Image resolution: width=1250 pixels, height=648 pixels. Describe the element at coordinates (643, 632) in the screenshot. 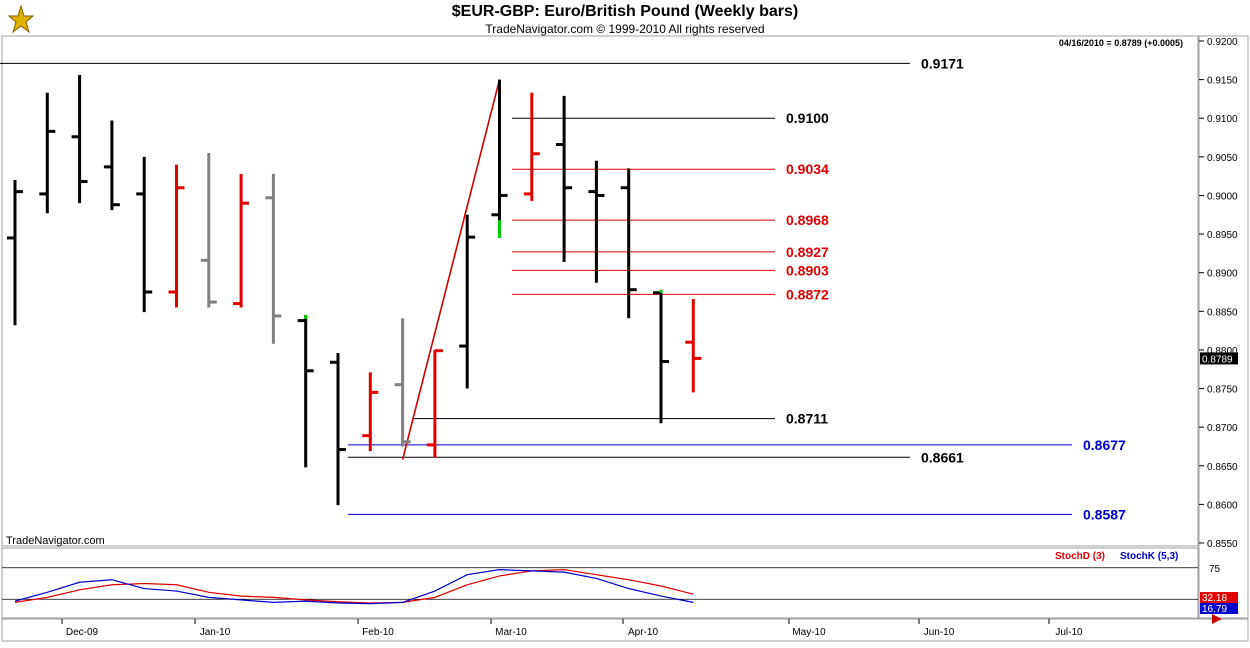

I see `x-tick-label: Apr-10` at that location.